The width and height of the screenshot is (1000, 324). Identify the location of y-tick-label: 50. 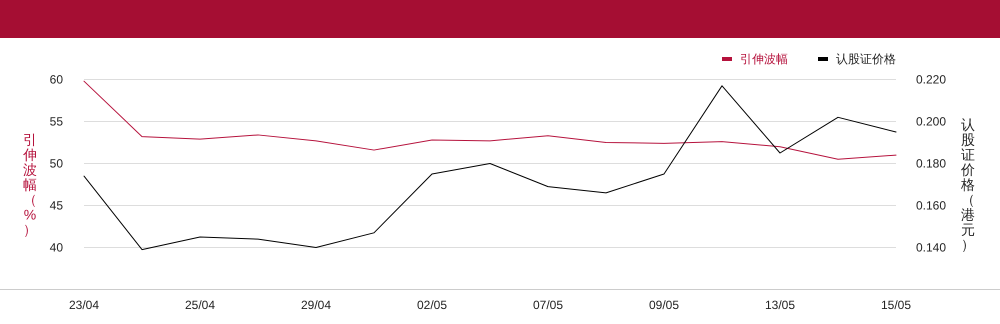
(57, 163).